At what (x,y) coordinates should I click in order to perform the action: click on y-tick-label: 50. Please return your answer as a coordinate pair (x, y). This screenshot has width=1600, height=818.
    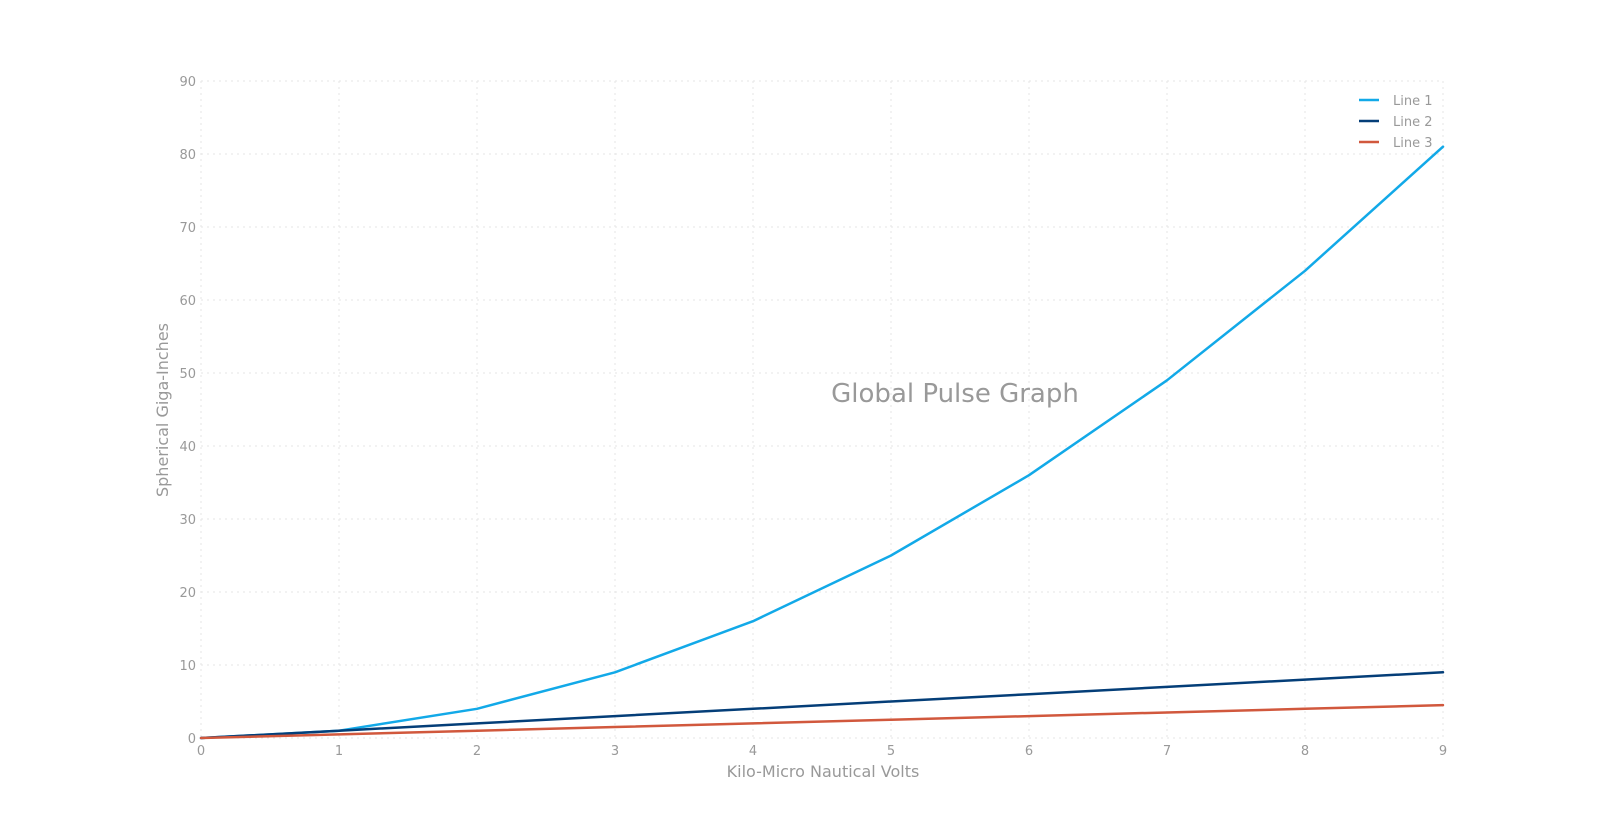
    Looking at the image, I should click on (187, 374).